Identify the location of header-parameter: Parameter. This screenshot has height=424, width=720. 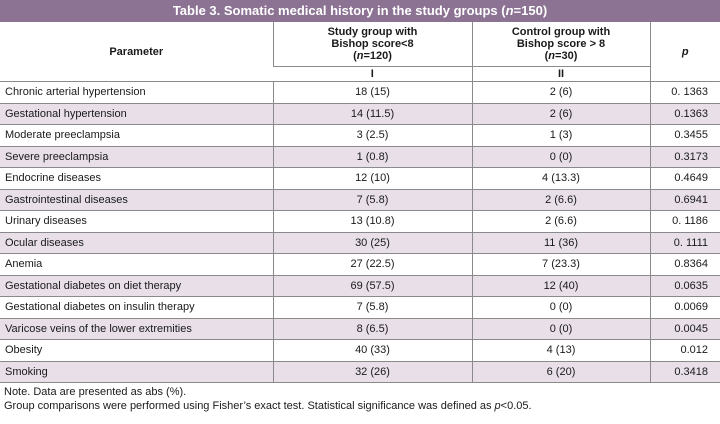
(136, 52).